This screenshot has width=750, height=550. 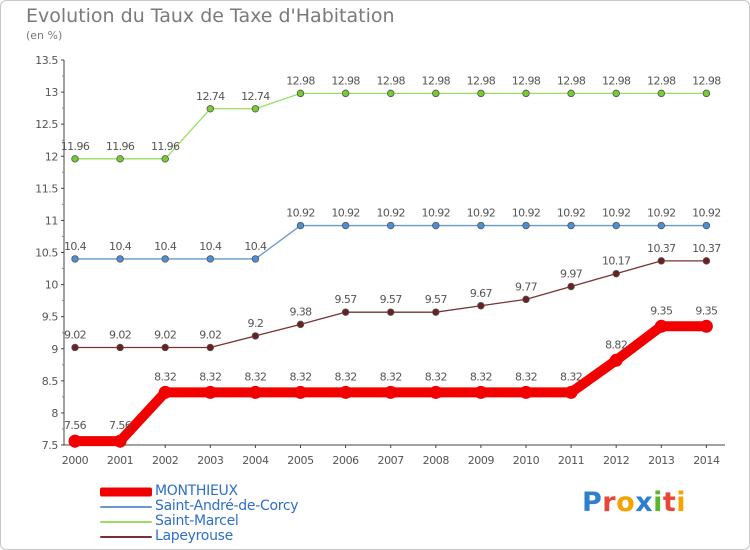 I want to click on logo-letter: t, so click(x=669, y=502).